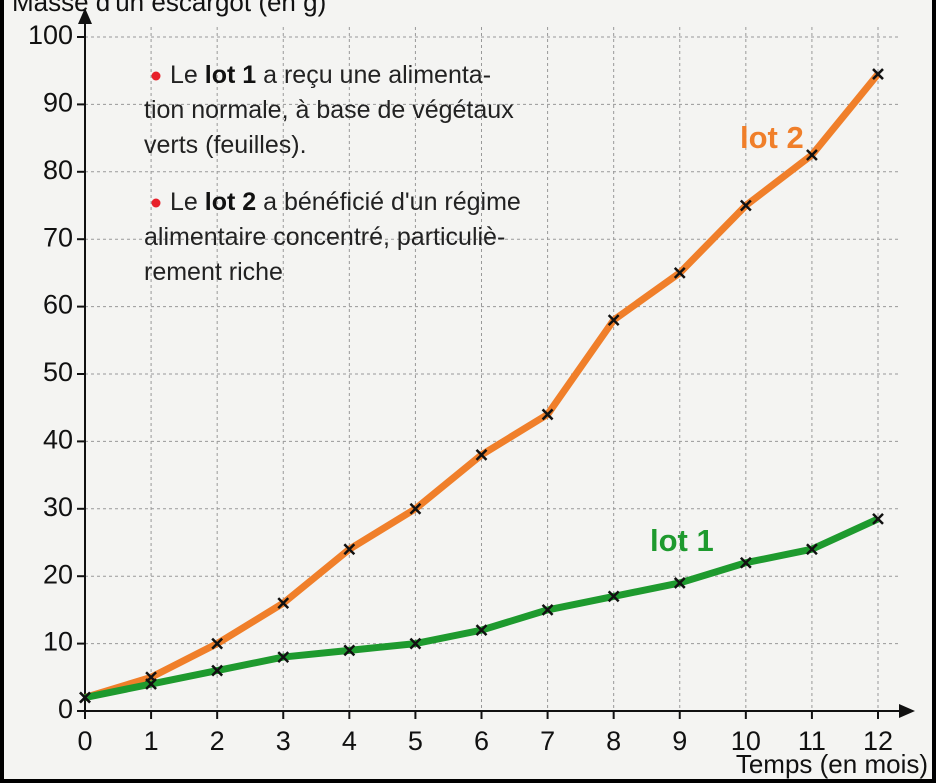  I want to click on annotation-text: lot 2, so click(230, 202).